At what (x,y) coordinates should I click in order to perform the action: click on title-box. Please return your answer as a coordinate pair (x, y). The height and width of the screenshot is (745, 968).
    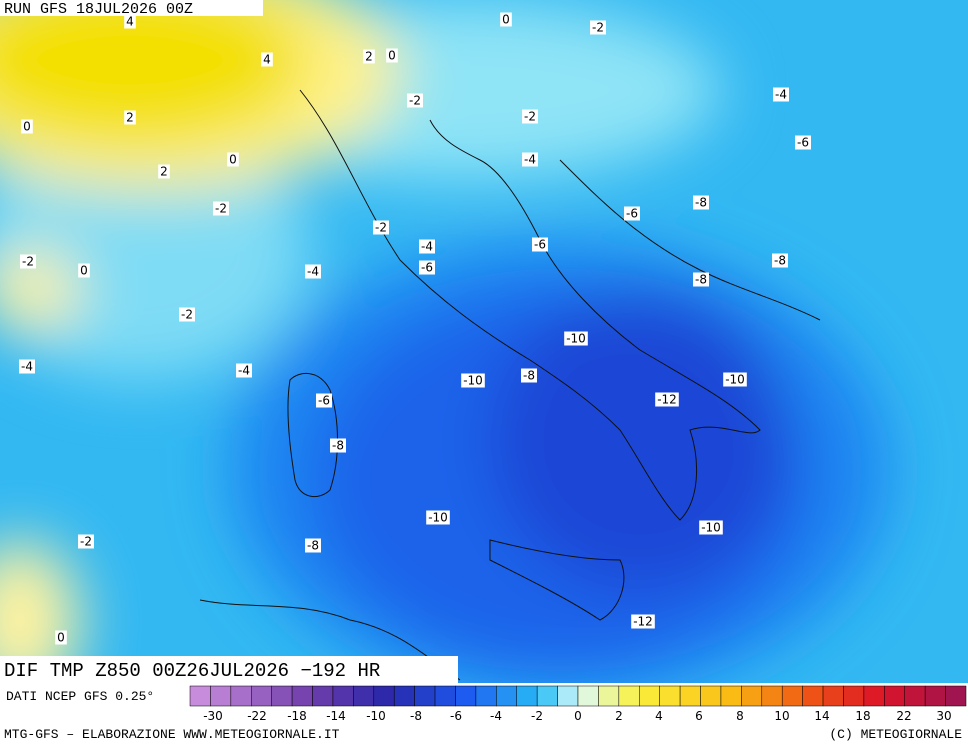
    Looking at the image, I should click on (229, 670).